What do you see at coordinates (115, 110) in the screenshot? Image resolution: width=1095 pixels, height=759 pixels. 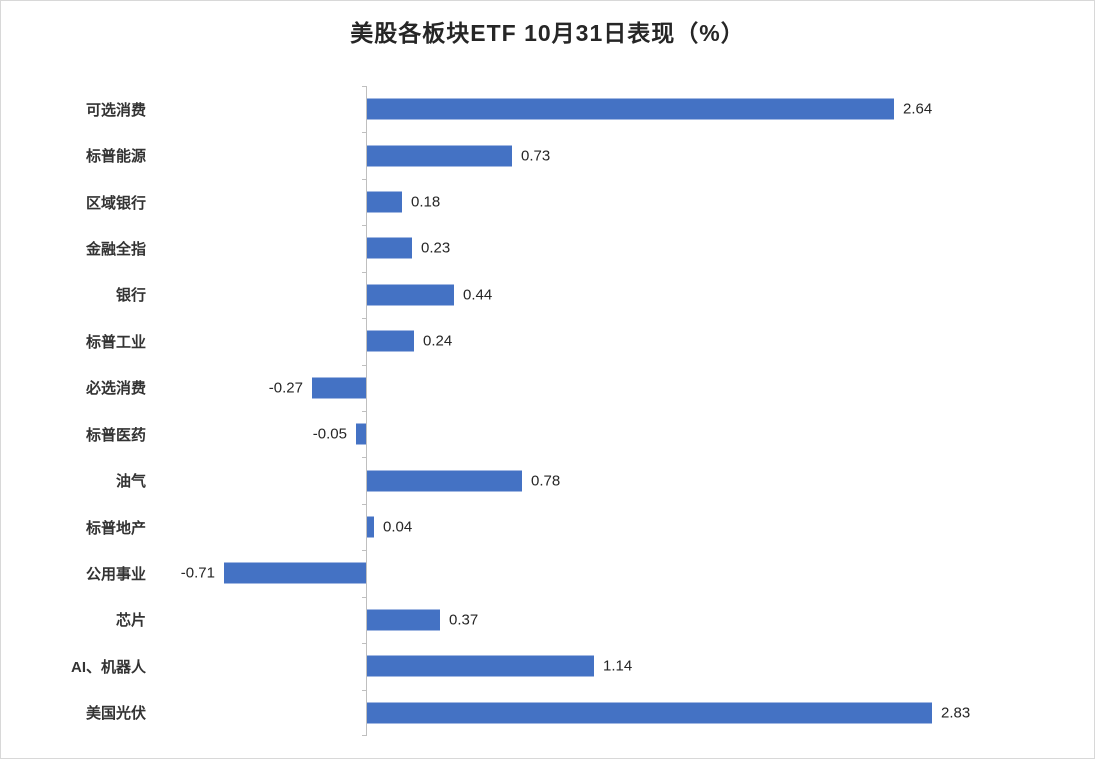 I see `category-label: 可选消费` at bounding box center [115, 110].